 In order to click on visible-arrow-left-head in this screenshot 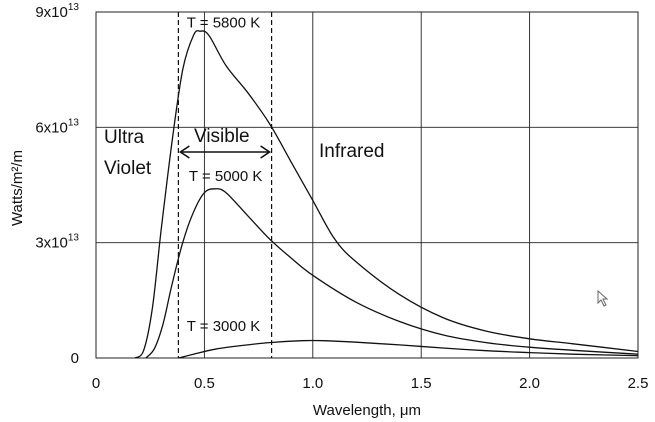, I will do `click(184, 152)`.